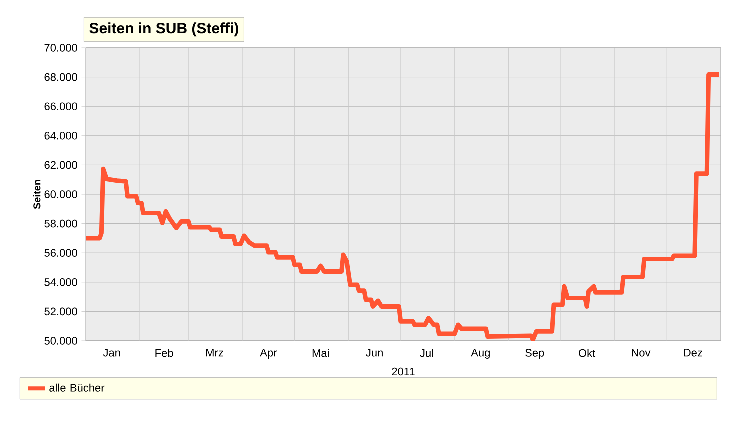 This screenshot has height=423, width=741. Describe the element at coordinates (61, 165) in the screenshot. I see `y-tick-label: 62.000` at that location.